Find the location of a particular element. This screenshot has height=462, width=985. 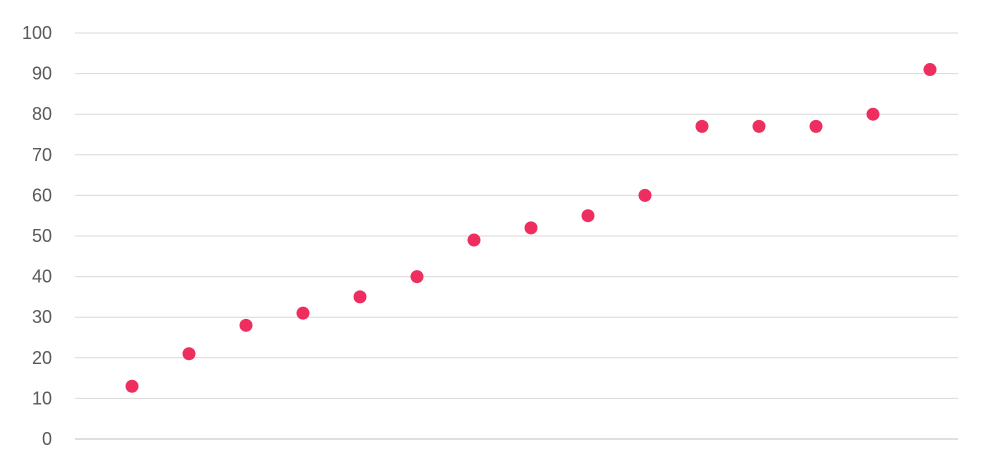

y-tick-label: 0 is located at coordinates (47, 439).